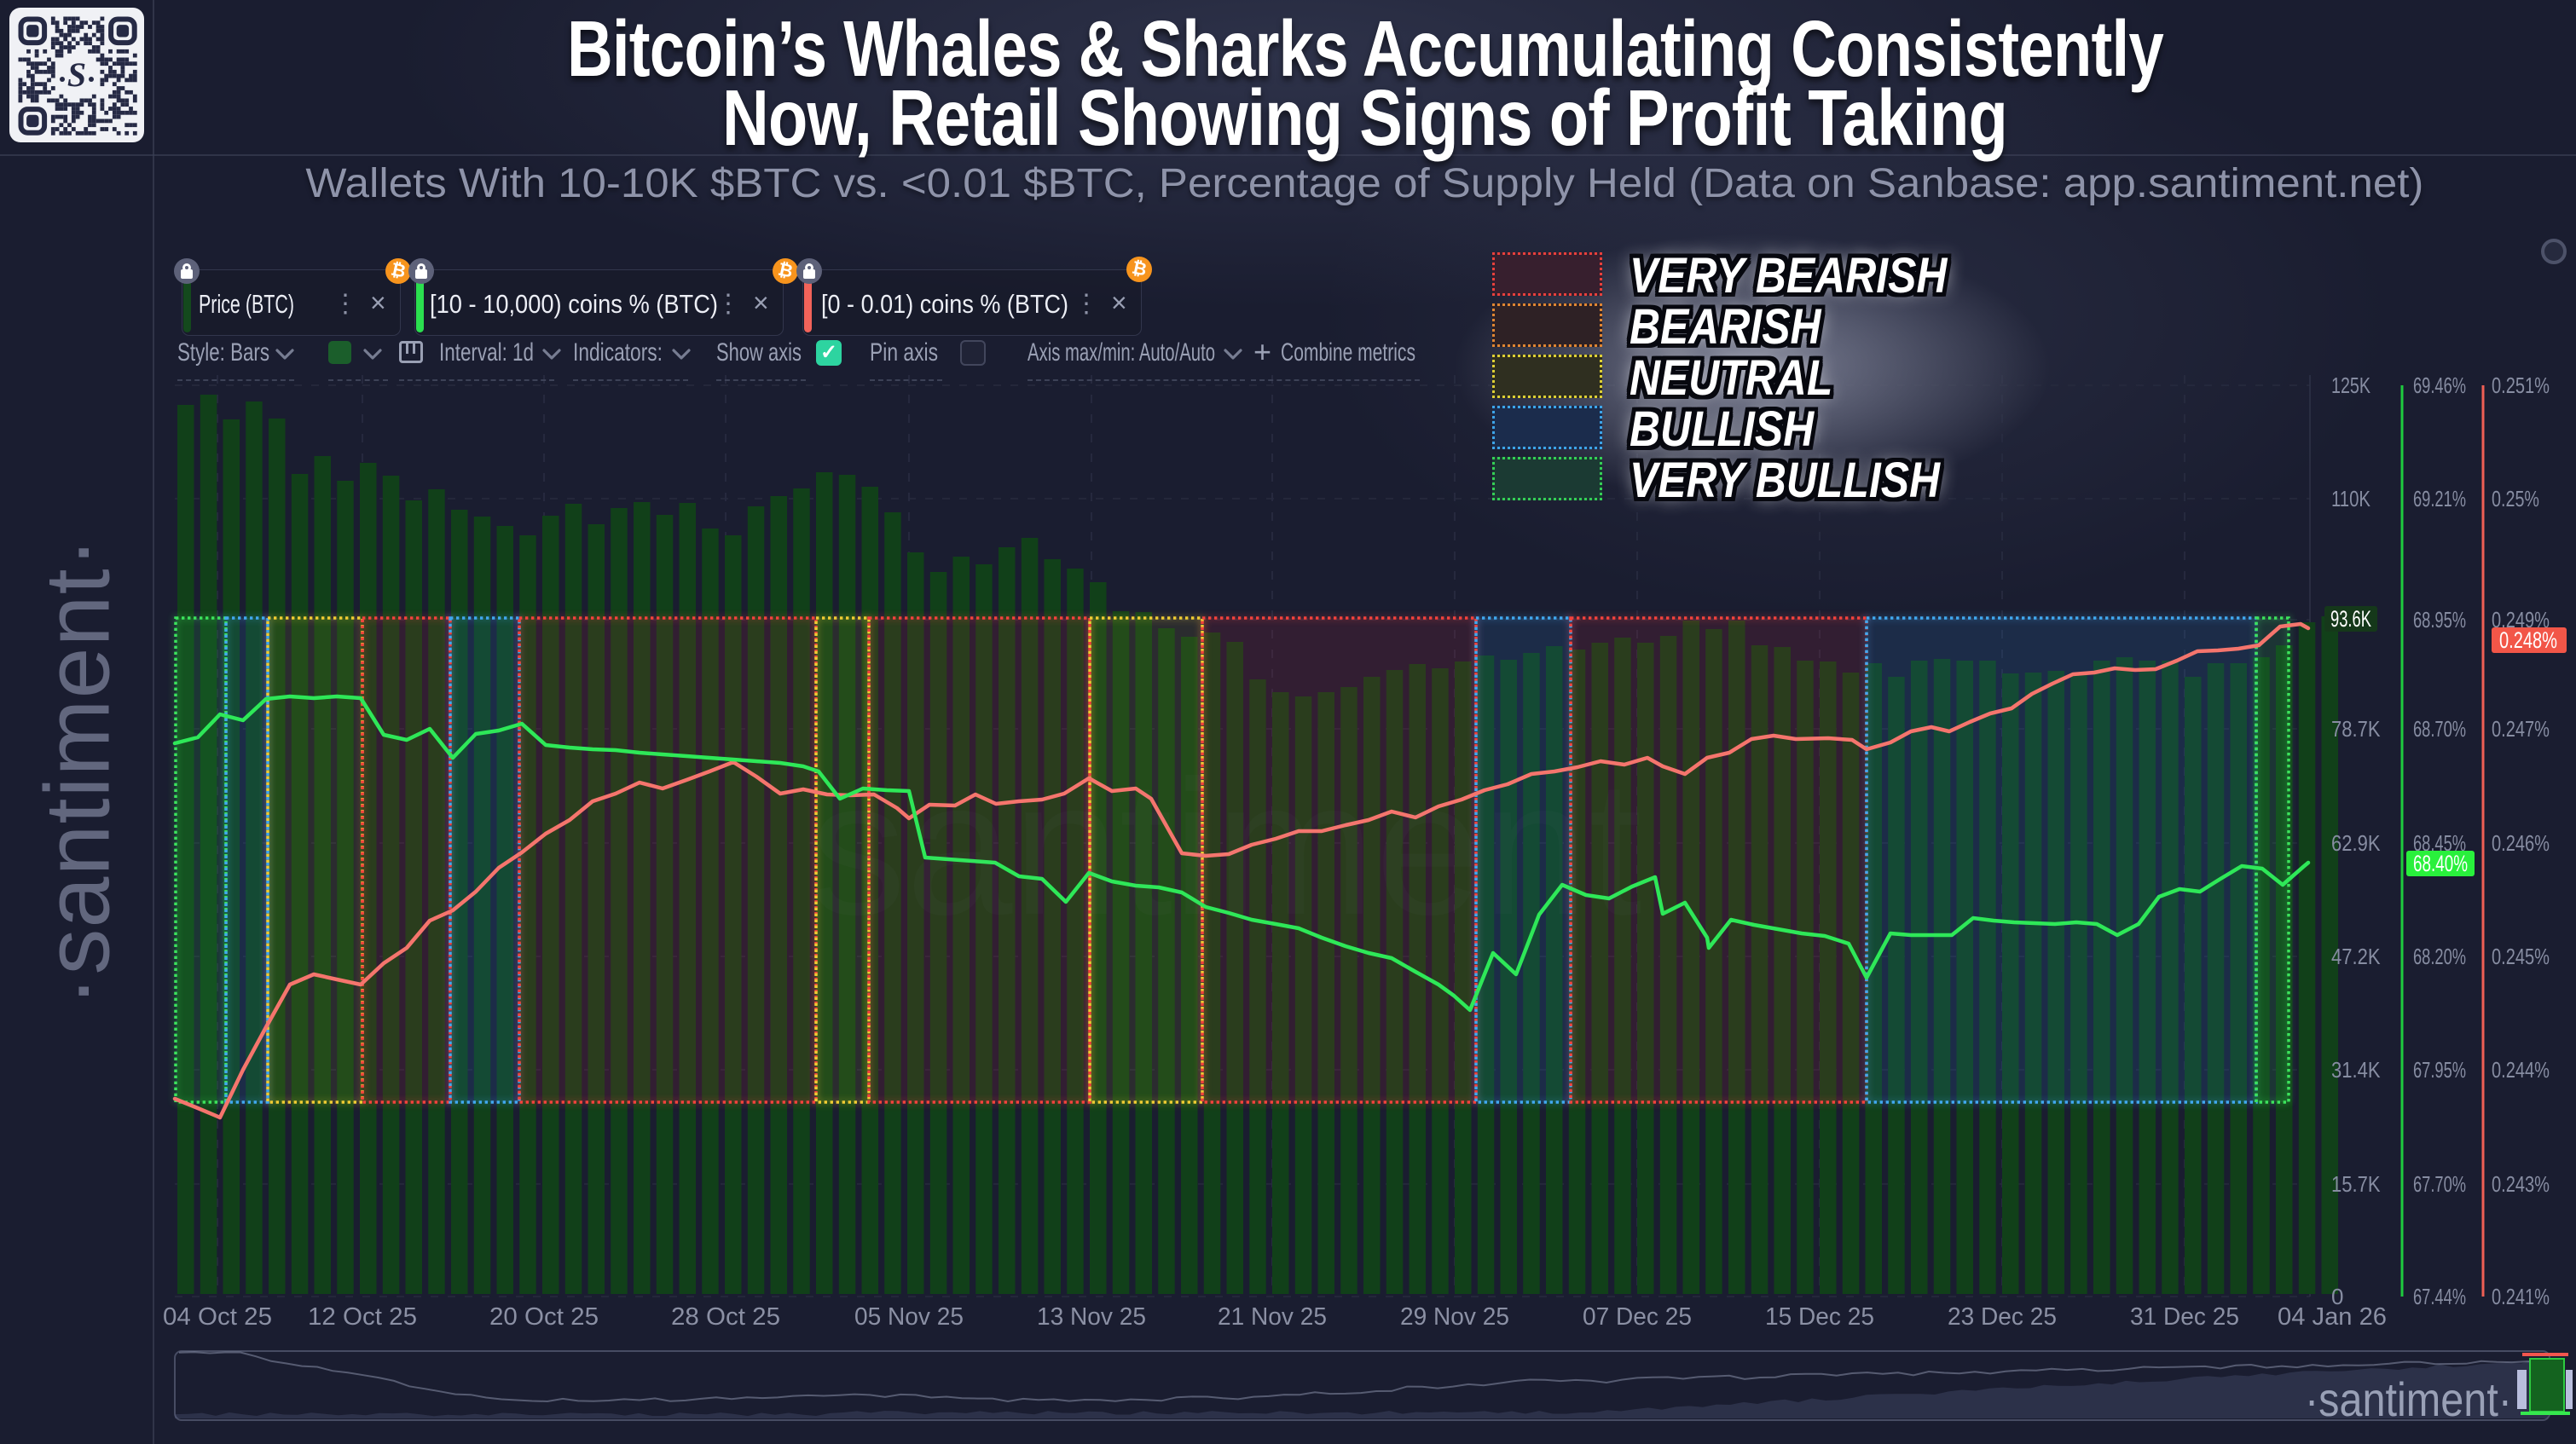  Describe the element at coordinates (2521, 729) in the screenshot. I see `svg-text: 0.247%` at that location.